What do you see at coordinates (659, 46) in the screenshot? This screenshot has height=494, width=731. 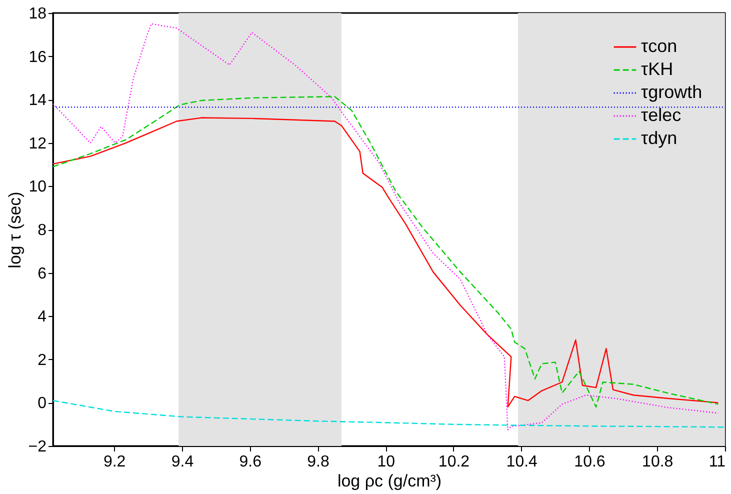 I see `legend-label: τcon` at bounding box center [659, 46].